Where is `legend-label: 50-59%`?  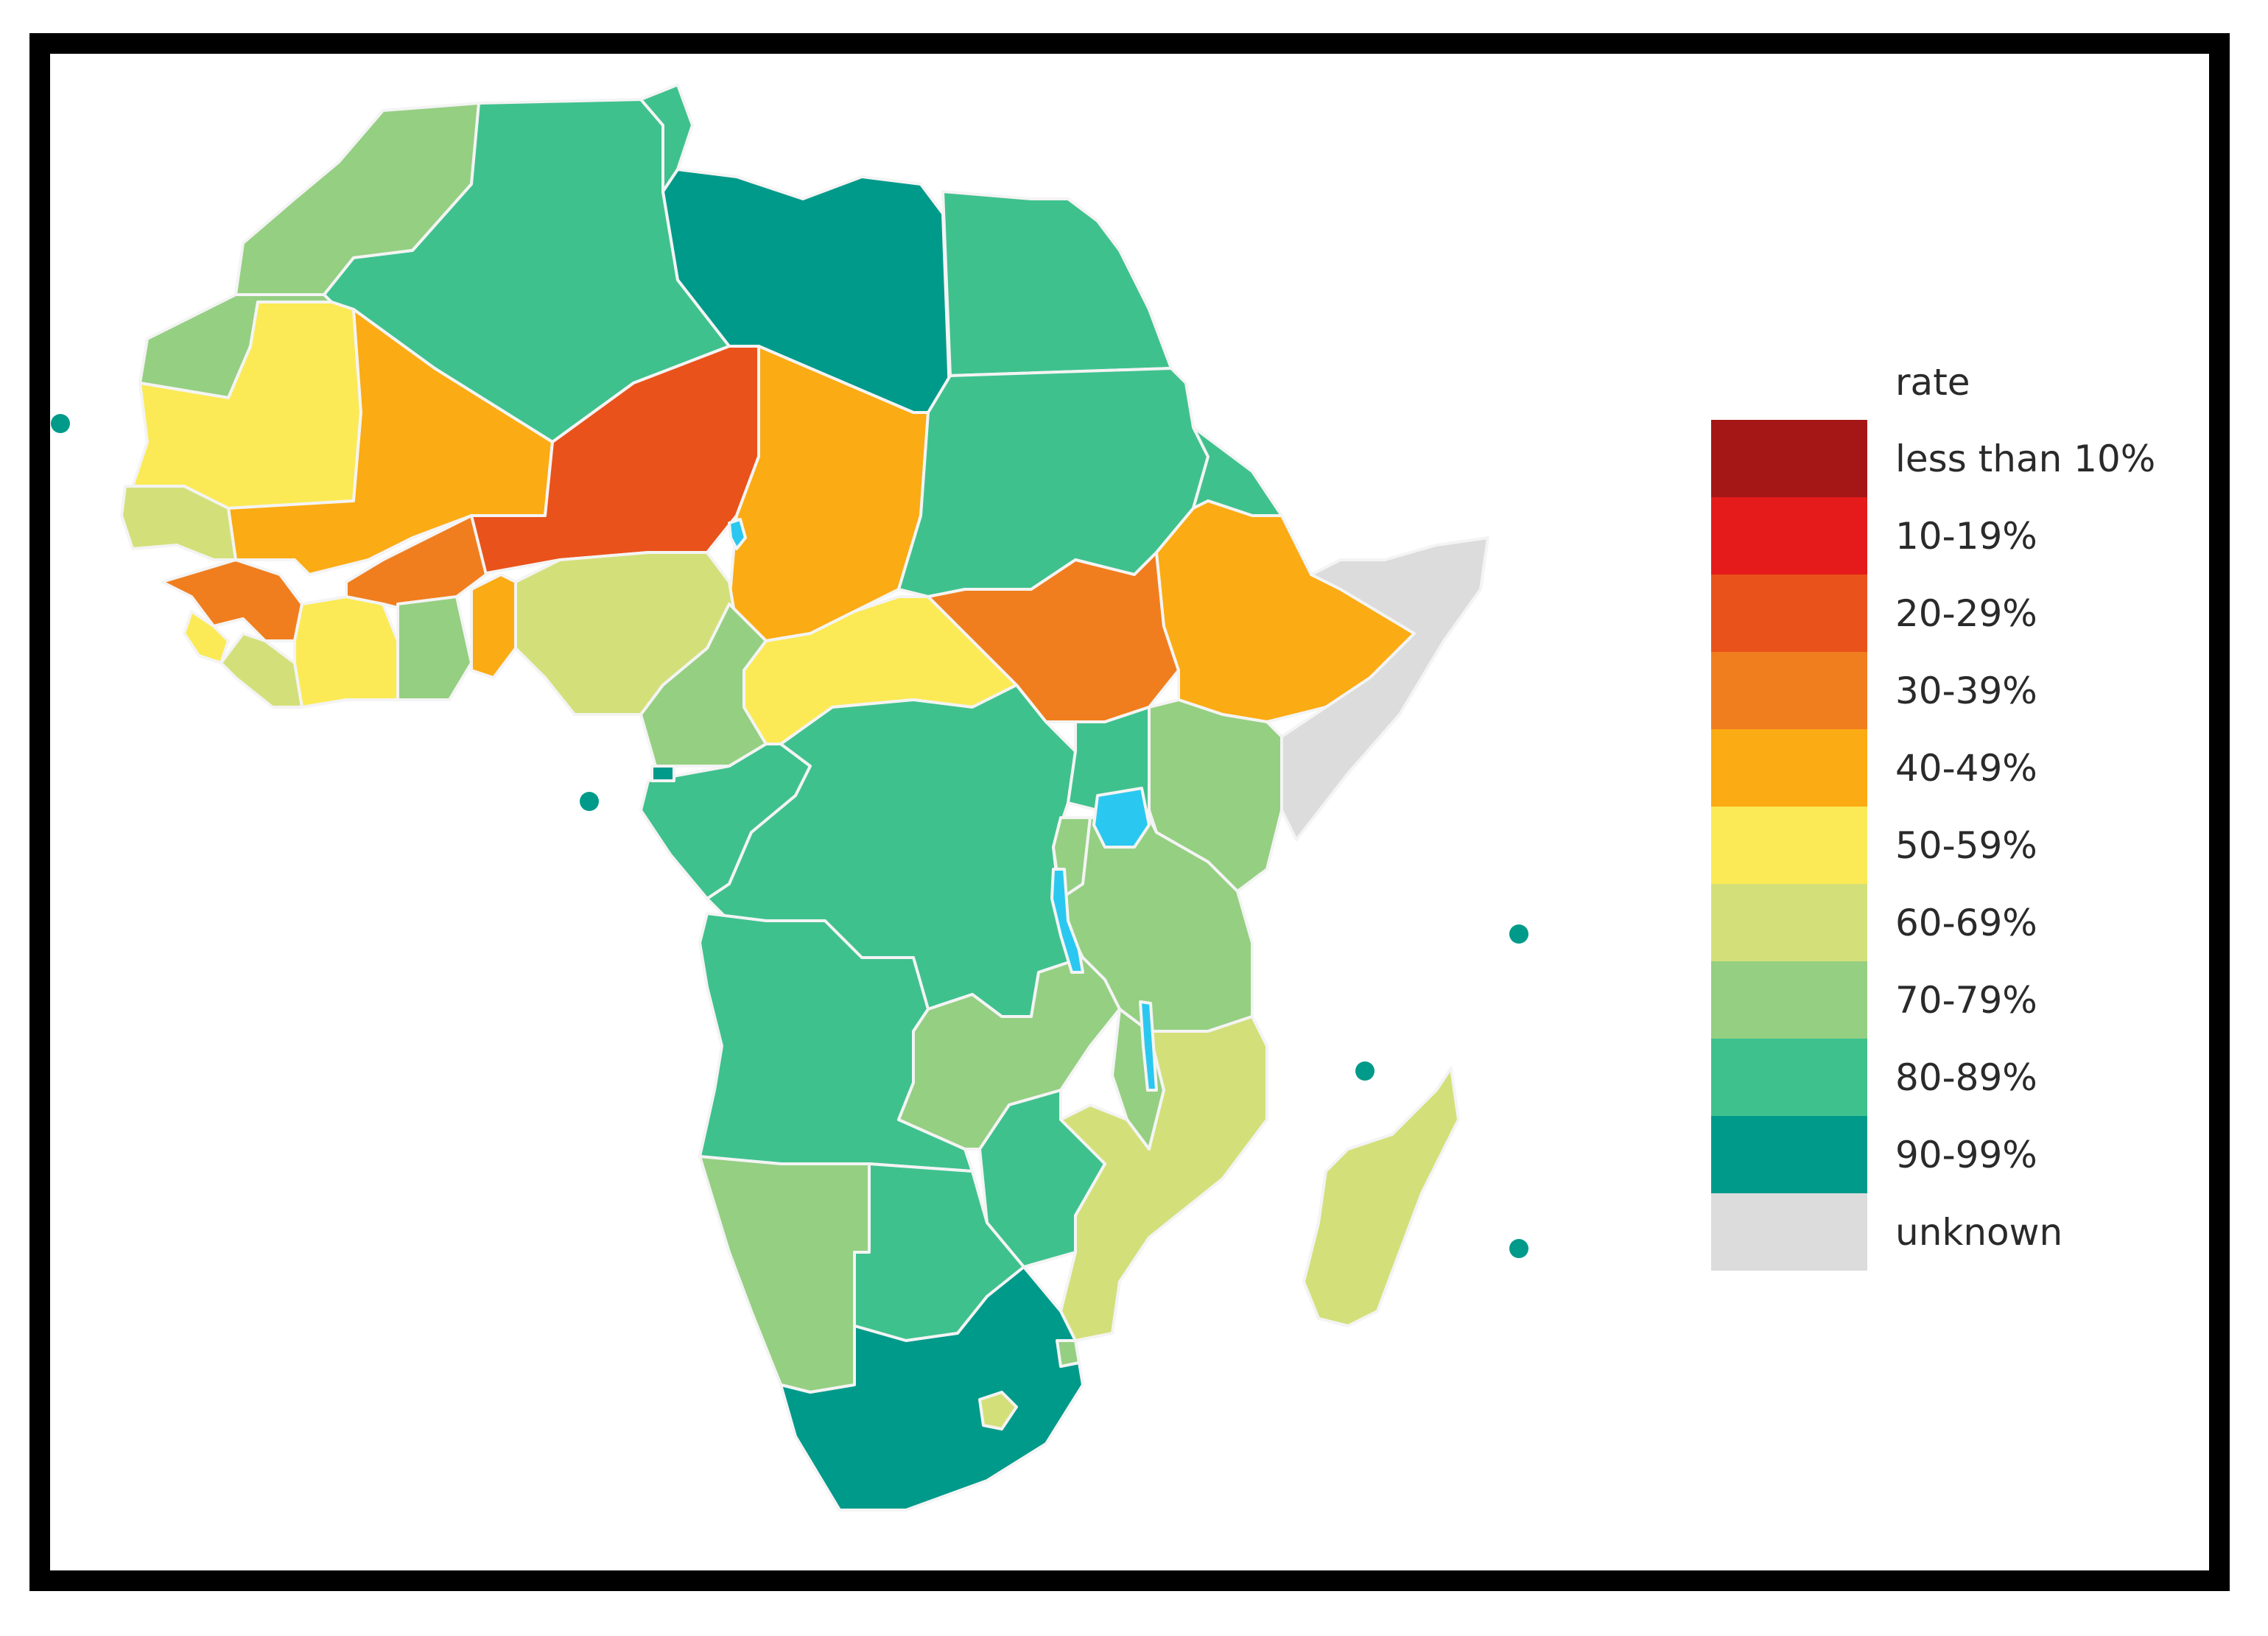
legend-label: 50-59% is located at coordinates (1966, 846).